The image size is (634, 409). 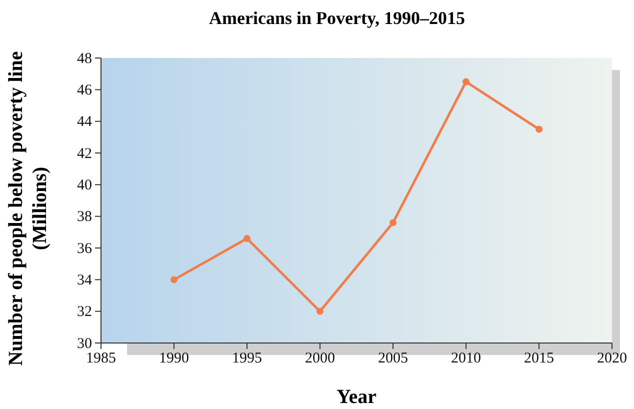 I want to click on y-tick-label: 44, so click(x=84, y=122).